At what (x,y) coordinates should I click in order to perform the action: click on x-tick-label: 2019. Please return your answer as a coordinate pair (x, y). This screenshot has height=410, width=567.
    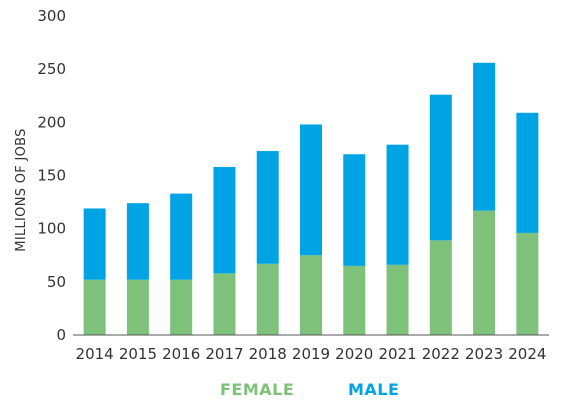
    Looking at the image, I should click on (311, 354).